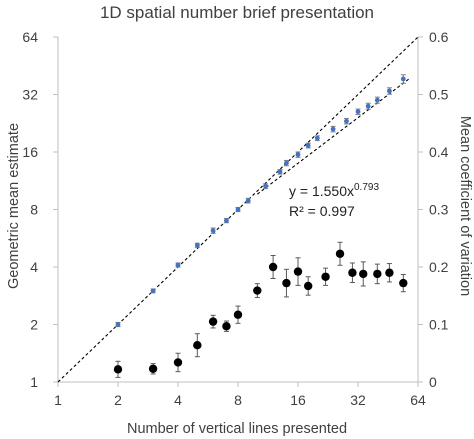  What do you see at coordinates (358, 400) in the screenshot?
I see `x-tick-label: 32` at bounding box center [358, 400].